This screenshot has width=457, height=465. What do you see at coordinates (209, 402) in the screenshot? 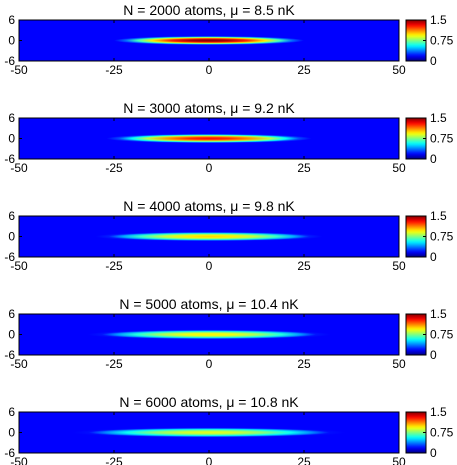
I see `panel-title: N = 6000 atoms, μ = 10.8 nK` at bounding box center [209, 402].